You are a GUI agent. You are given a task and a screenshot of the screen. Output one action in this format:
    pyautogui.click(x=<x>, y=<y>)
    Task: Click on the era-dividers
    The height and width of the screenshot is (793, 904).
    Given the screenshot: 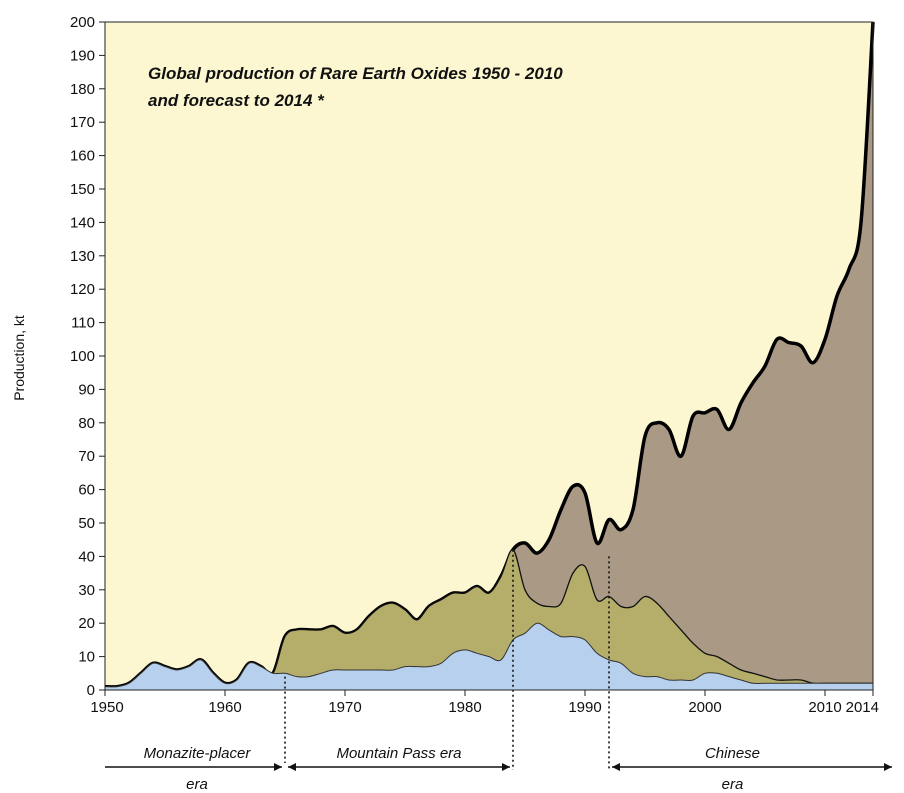 What is the action you would take?
    pyautogui.click(x=447, y=659)
    